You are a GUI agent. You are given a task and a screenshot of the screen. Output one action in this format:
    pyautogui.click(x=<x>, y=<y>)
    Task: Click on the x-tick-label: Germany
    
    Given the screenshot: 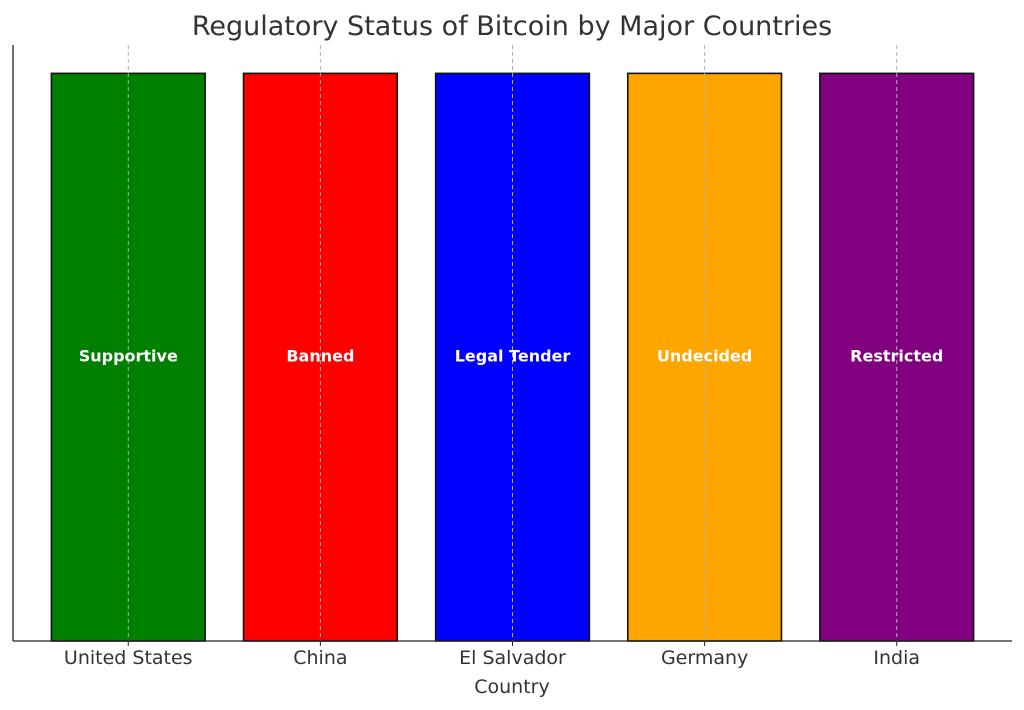 What is the action you would take?
    pyautogui.click(x=704, y=658)
    